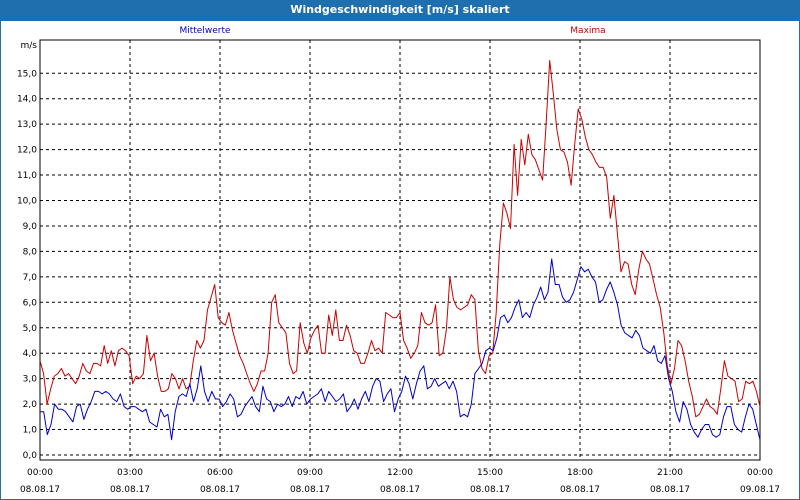 The width and height of the screenshot is (800, 500). Describe the element at coordinates (204, 31) in the screenshot. I see `legend-mittelwerte: Mittelwerte` at that location.